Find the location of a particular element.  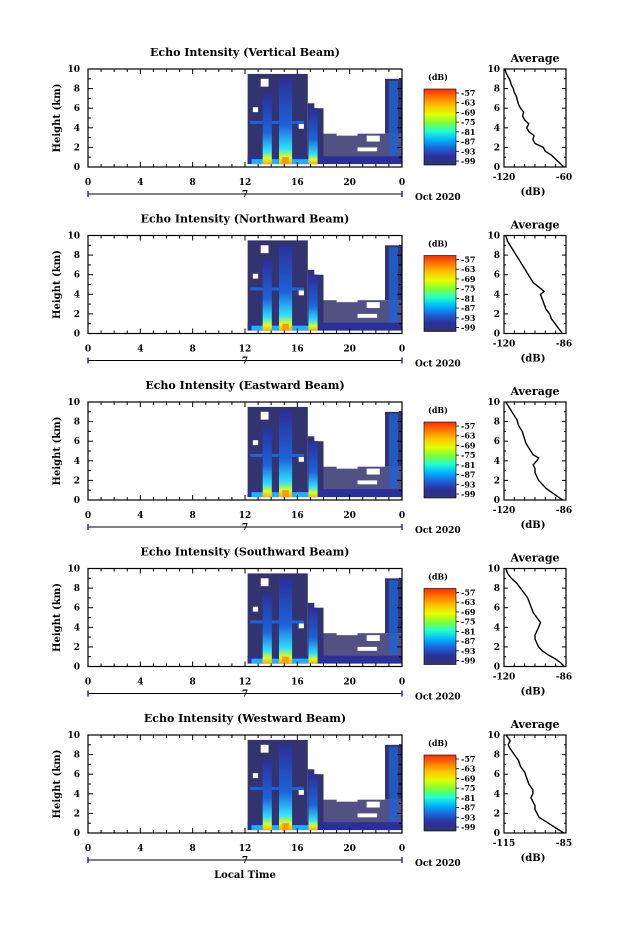

y-tick-label: 8 is located at coordinates (77, 756).